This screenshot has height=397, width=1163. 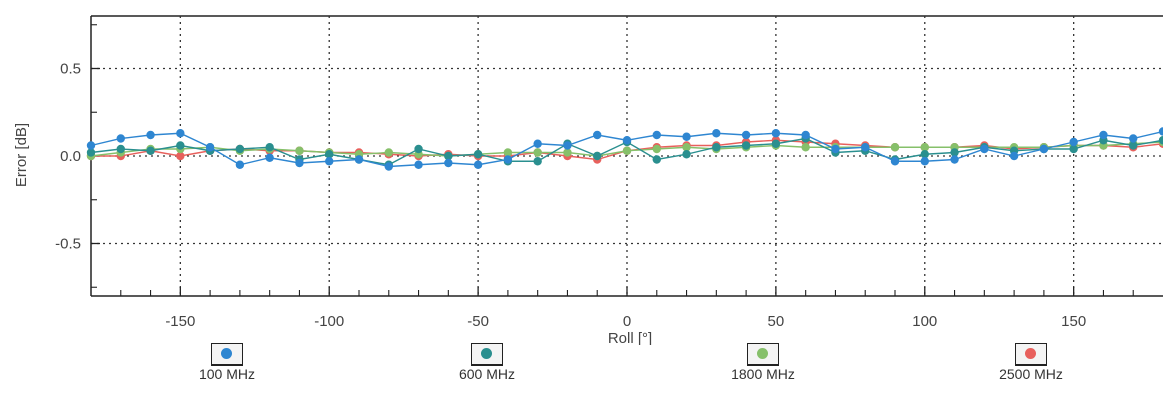 I want to click on legend-item-2500-mhz: 2500 MHz, so click(x=1031, y=362).